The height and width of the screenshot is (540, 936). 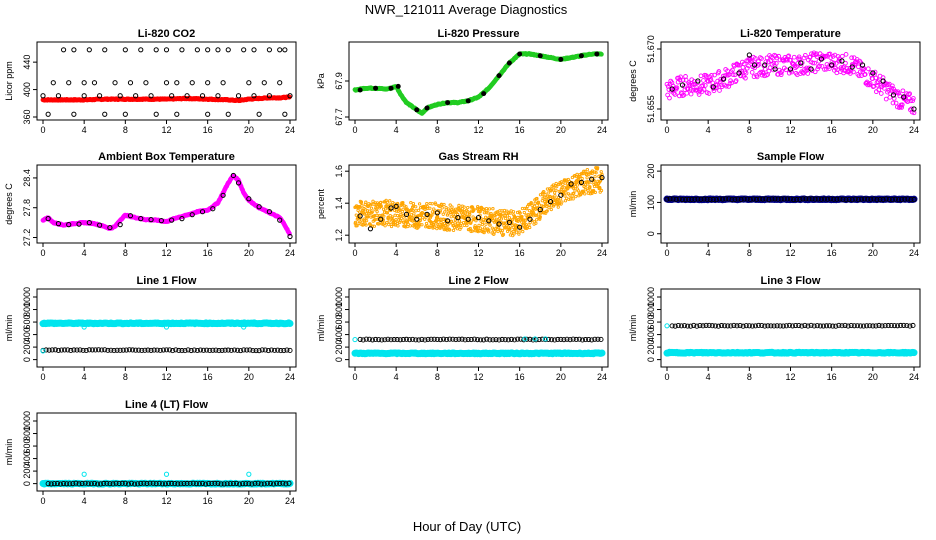 What do you see at coordinates (321, 81) in the screenshot?
I see `y-axis-label: kPa` at bounding box center [321, 81].